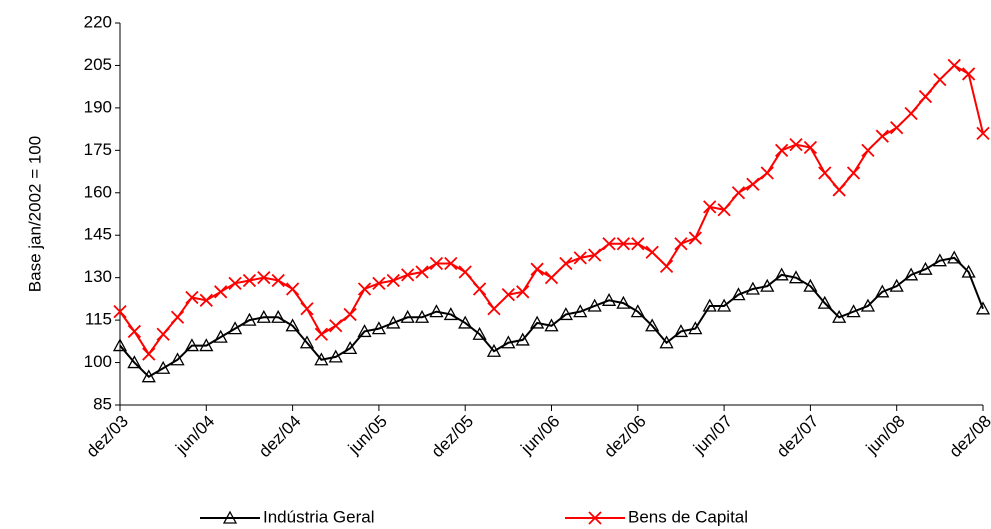  I want to click on y-tick-label: 145, so click(98, 234).